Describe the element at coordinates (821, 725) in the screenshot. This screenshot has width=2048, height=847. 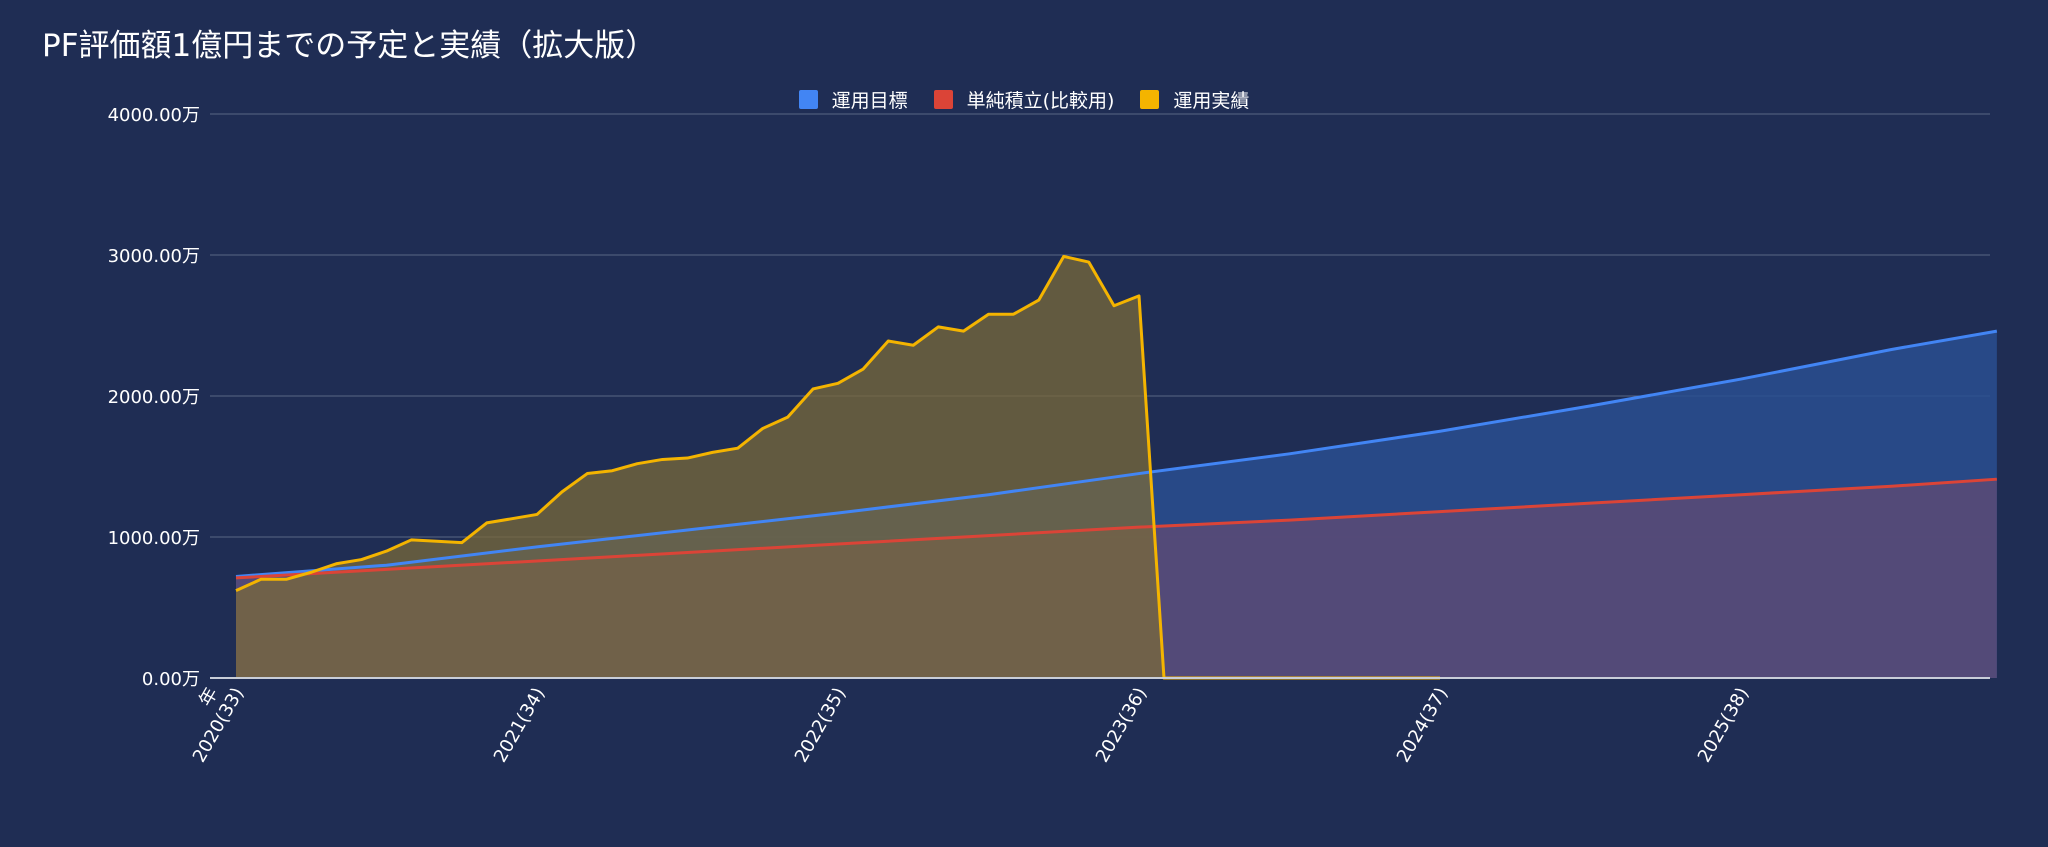
I see `x-tick-label: 2022(35)` at that location.